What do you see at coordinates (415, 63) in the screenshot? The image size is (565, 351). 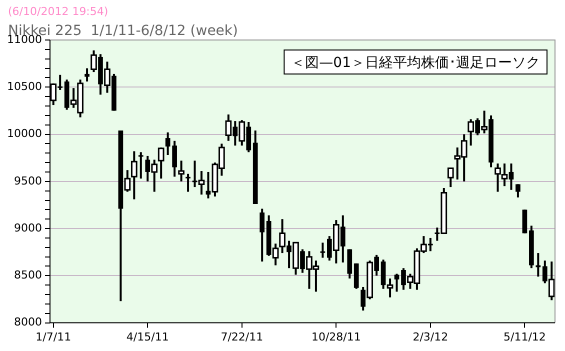 I see `annotation: ＜図—01＞日経平均株価･週足ローソク` at bounding box center [415, 63].